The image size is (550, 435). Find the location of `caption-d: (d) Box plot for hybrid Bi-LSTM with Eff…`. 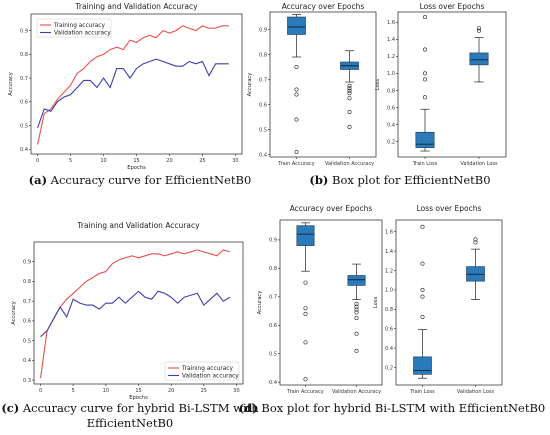

caption-d: (d) Box plot for hybrid Bi-LSTM with Eff… is located at coordinates (392, 408).